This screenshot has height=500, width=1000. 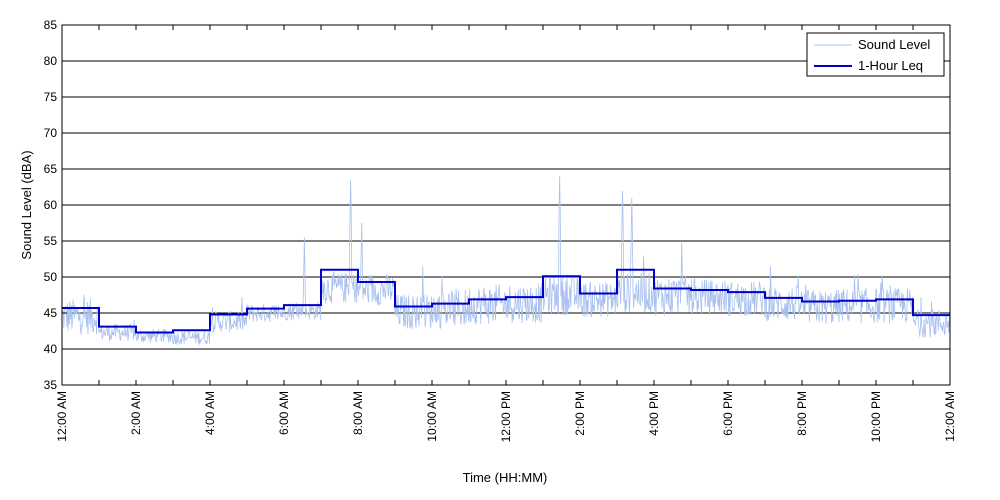 I want to click on legend: Sound Level 1-Hour Leq, so click(x=875, y=54).